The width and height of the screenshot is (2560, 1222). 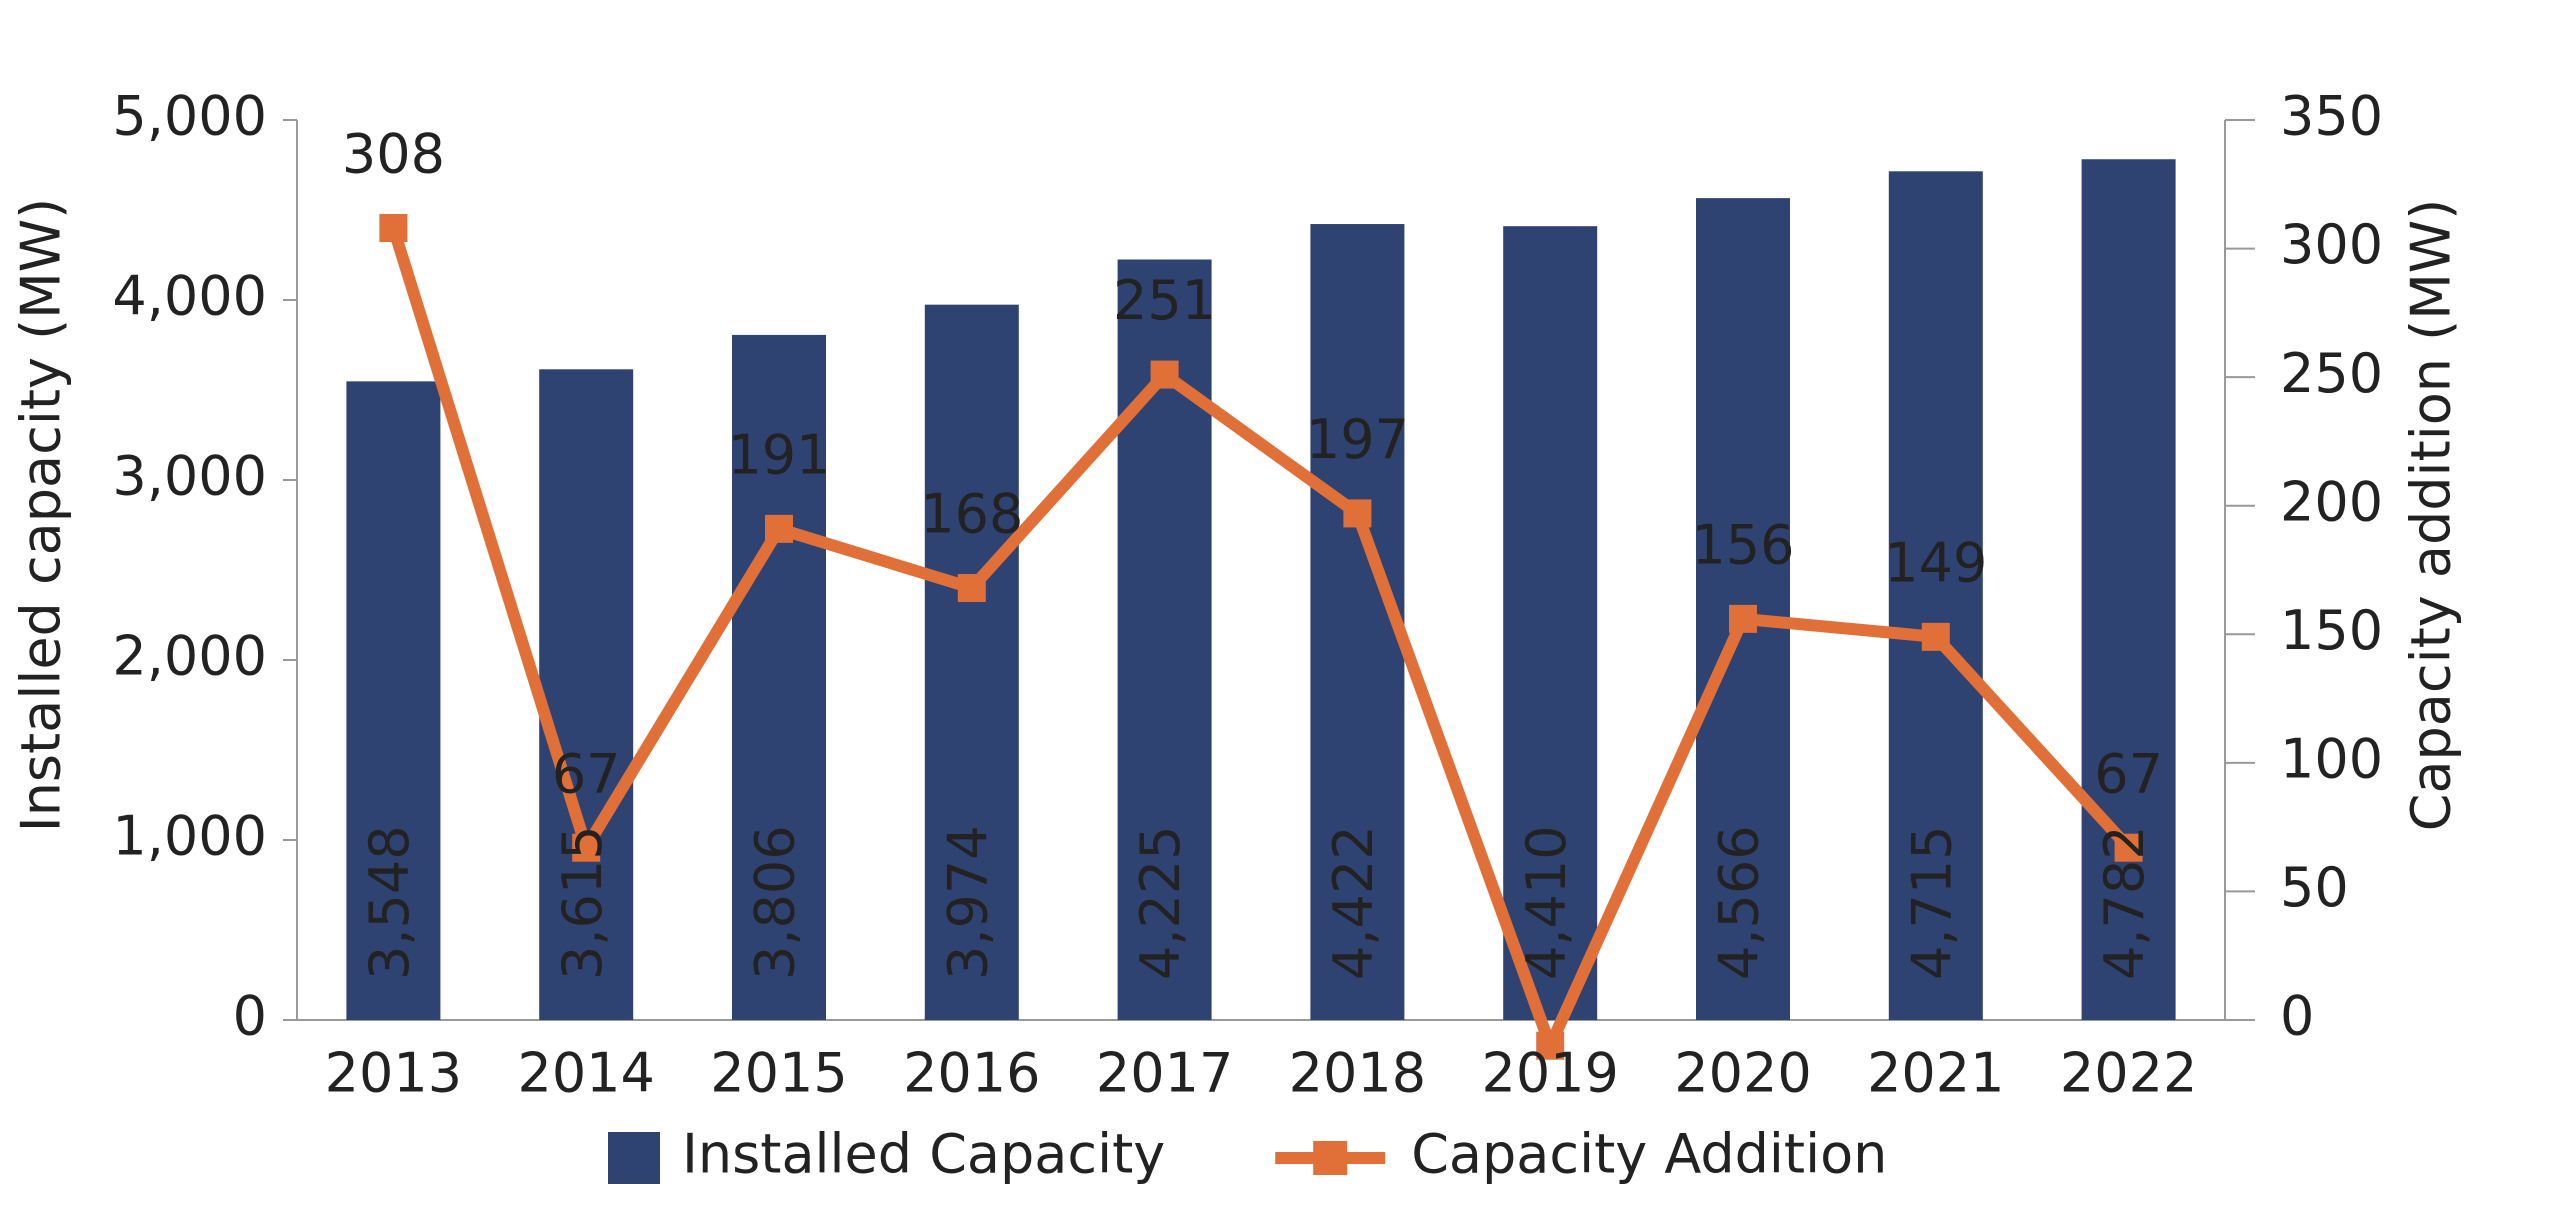 I want to click on x-tick-label: 2017, so click(x=1164, y=1073).